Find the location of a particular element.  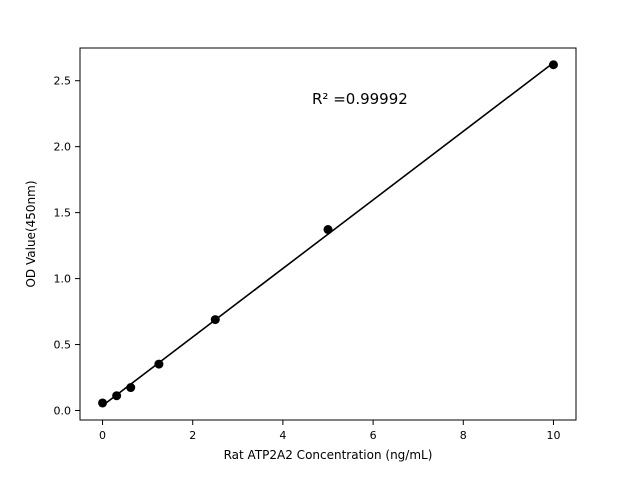

y-tick-label: 1.5 is located at coordinates (63, 213).